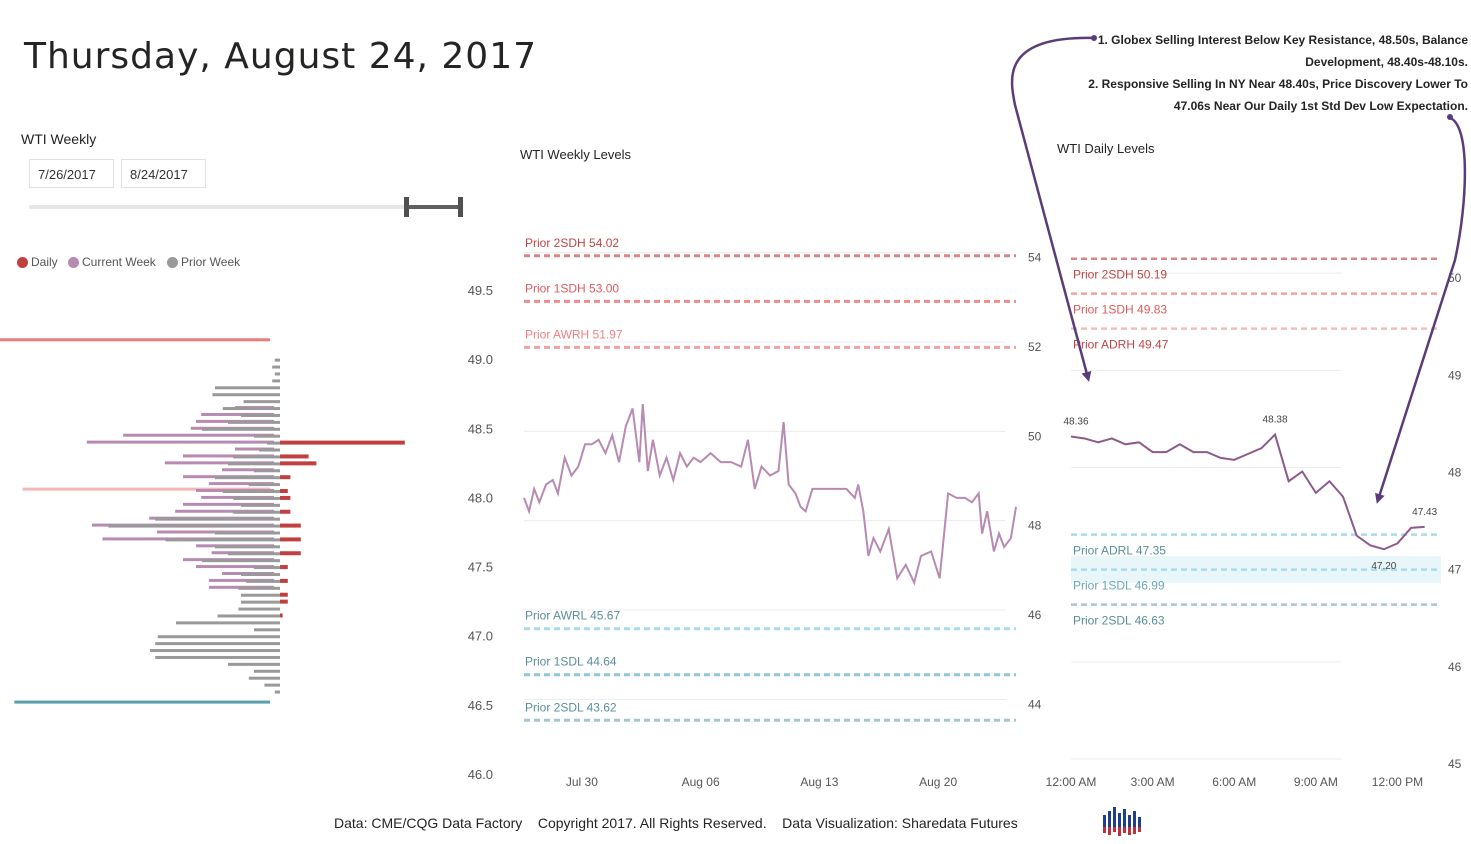 The image size is (1471, 844). Describe the element at coordinates (1397, 782) in the screenshot. I see `x-tick-label: 12:00 PM` at that location.